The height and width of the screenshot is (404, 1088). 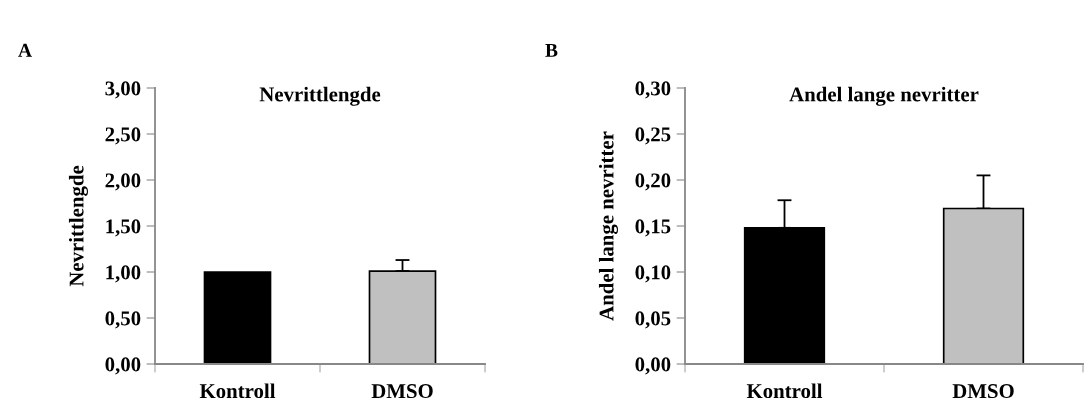 I want to click on y-tick-label: 1,00, so click(x=123, y=274).